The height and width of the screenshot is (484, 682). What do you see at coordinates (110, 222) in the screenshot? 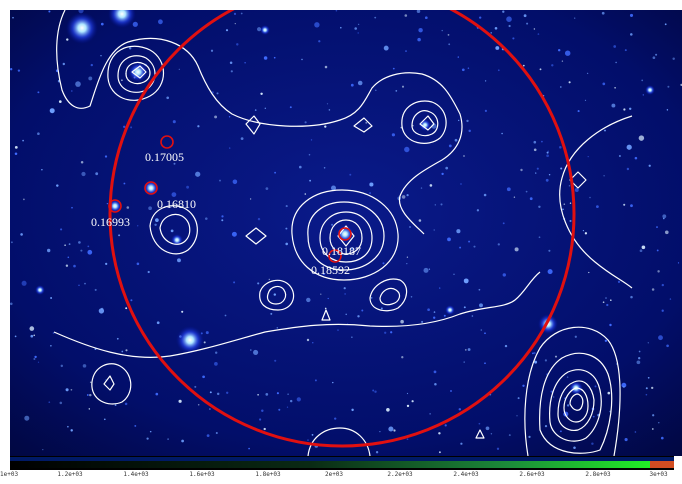
I see `redshift-label: 0.16993` at bounding box center [110, 222].